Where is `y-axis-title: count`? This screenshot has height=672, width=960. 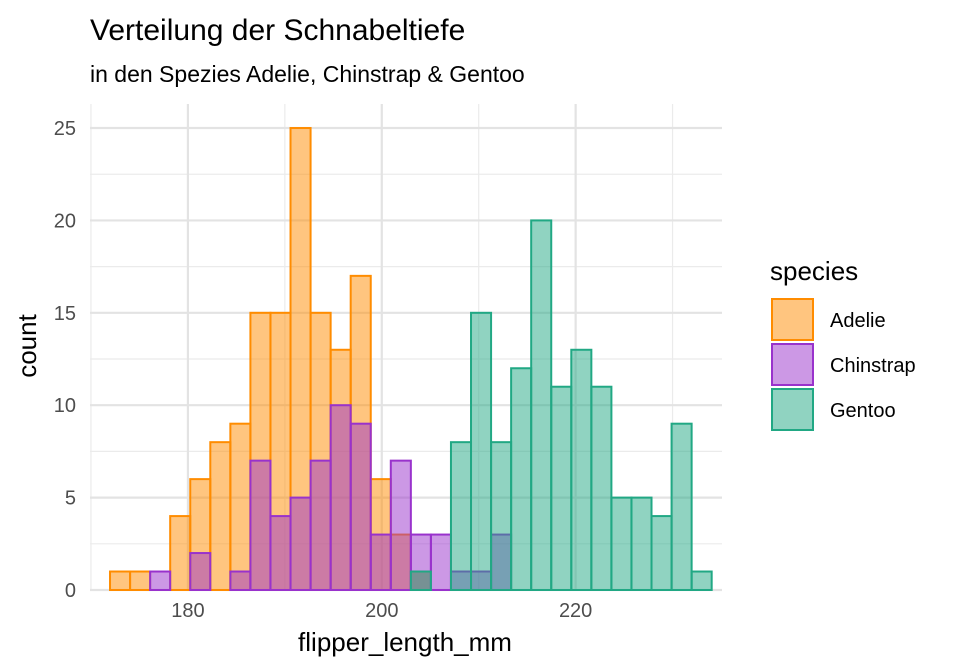
y-axis-title: count is located at coordinates (27, 345).